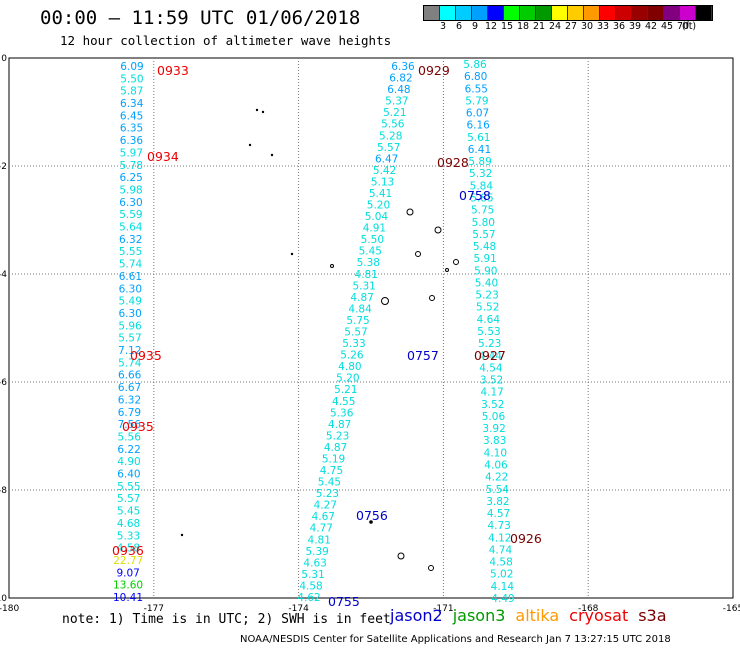  Describe the element at coordinates (128, 561) in the screenshot. I see `wave-height-value: 22.77` at that location.